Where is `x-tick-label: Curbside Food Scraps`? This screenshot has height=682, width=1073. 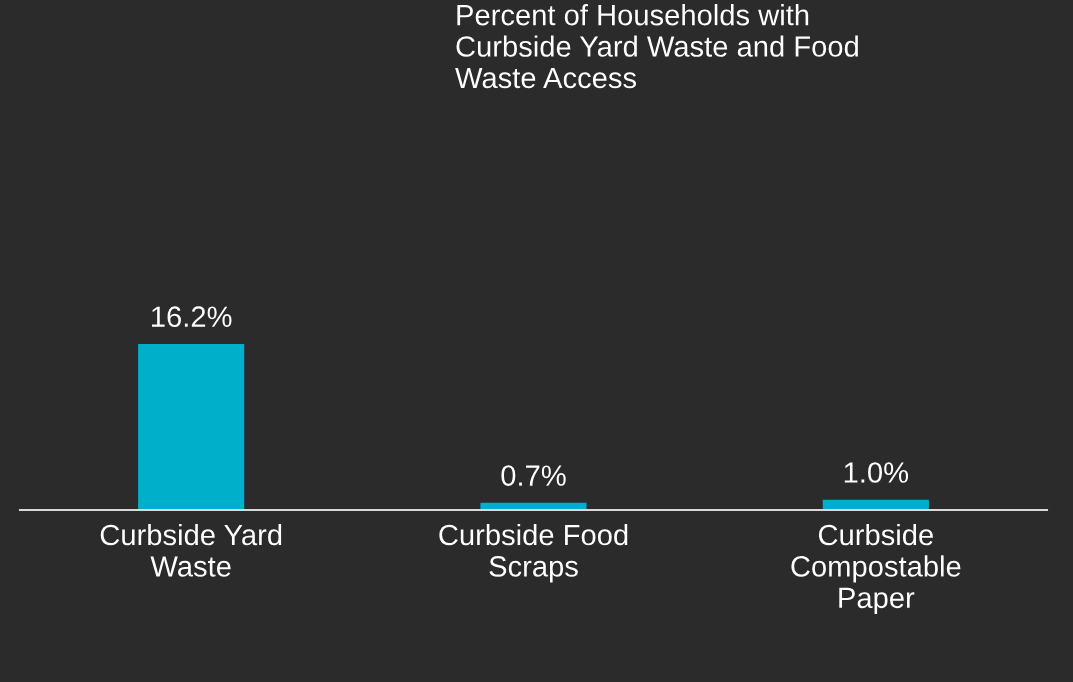 x-tick-label: Curbside Food Scraps is located at coordinates (533, 553).